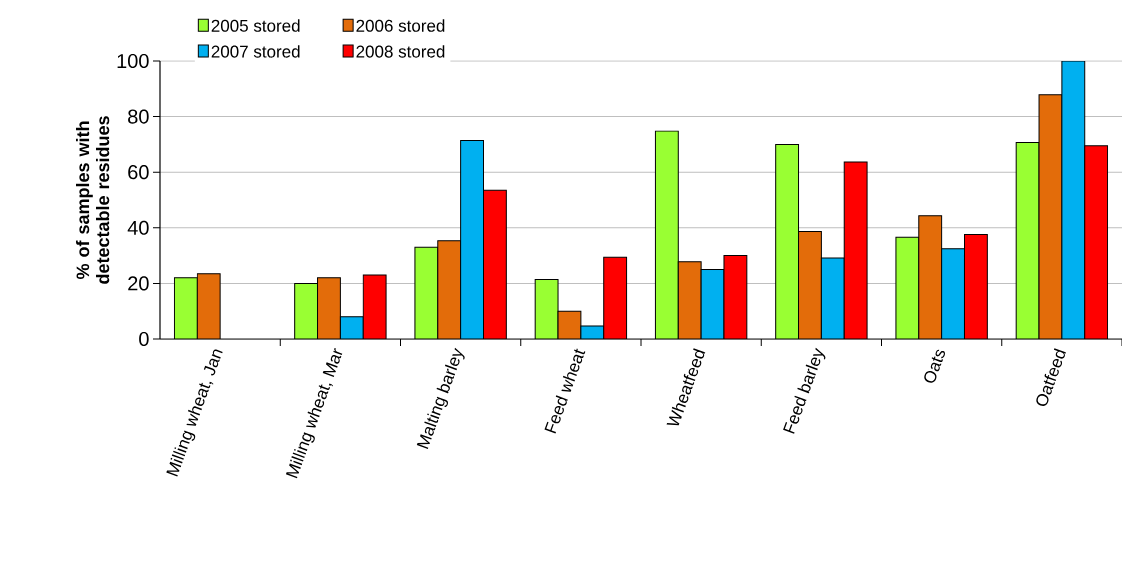 The image size is (1122, 571). I want to click on y-tick-label: 60, so click(138, 172).